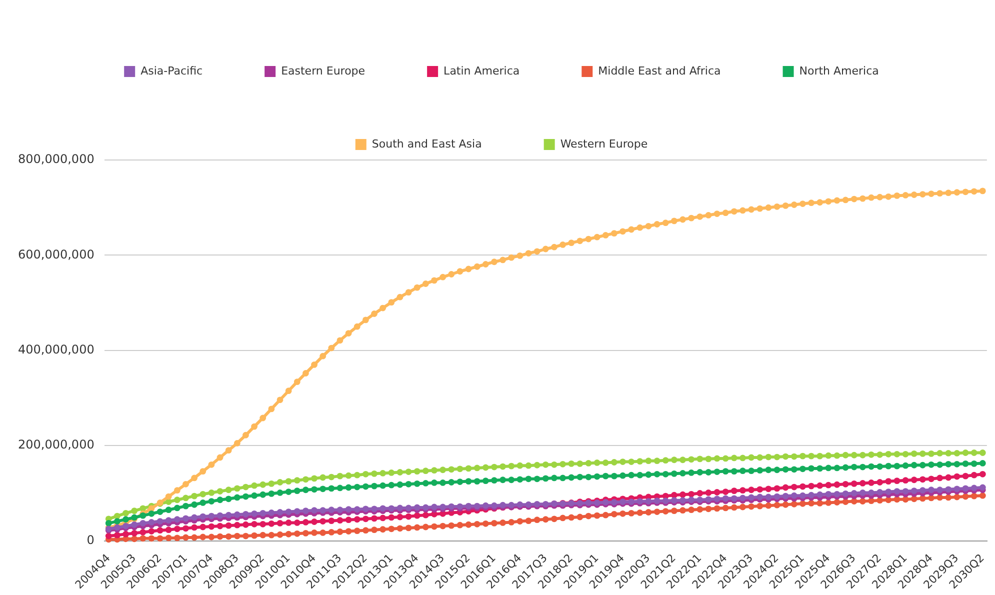 The width and height of the screenshot is (995, 595). What do you see at coordinates (839, 71) in the screenshot?
I see `legend-label: North America` at bounding box center [839, 71].